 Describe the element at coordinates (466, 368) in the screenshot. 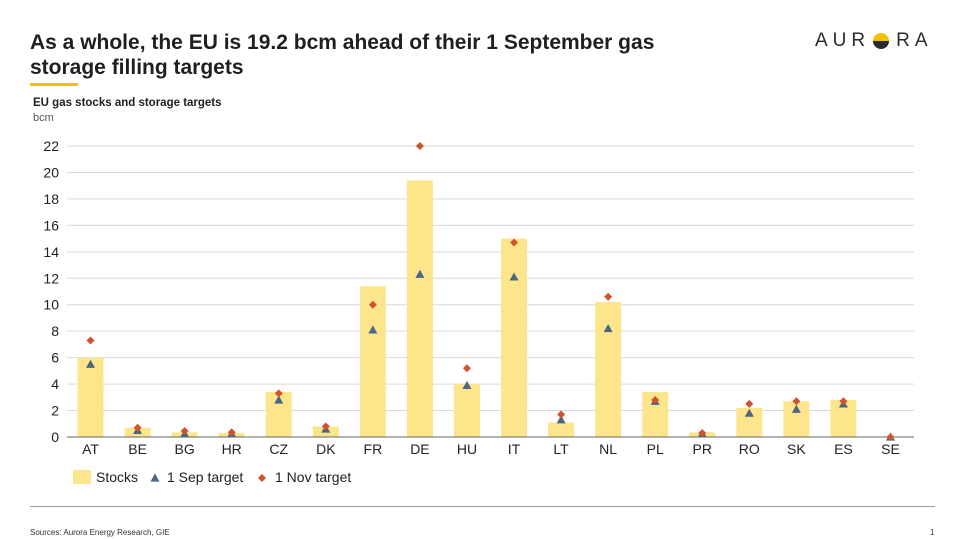

I see `marker-nov-hu` at that location.